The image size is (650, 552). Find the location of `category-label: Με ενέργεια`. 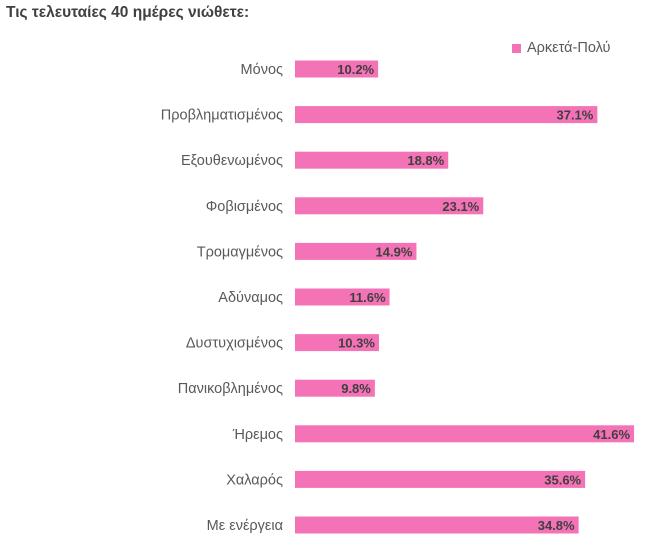

category-label: Με ενέργεια is located at coordinates (245, 526).